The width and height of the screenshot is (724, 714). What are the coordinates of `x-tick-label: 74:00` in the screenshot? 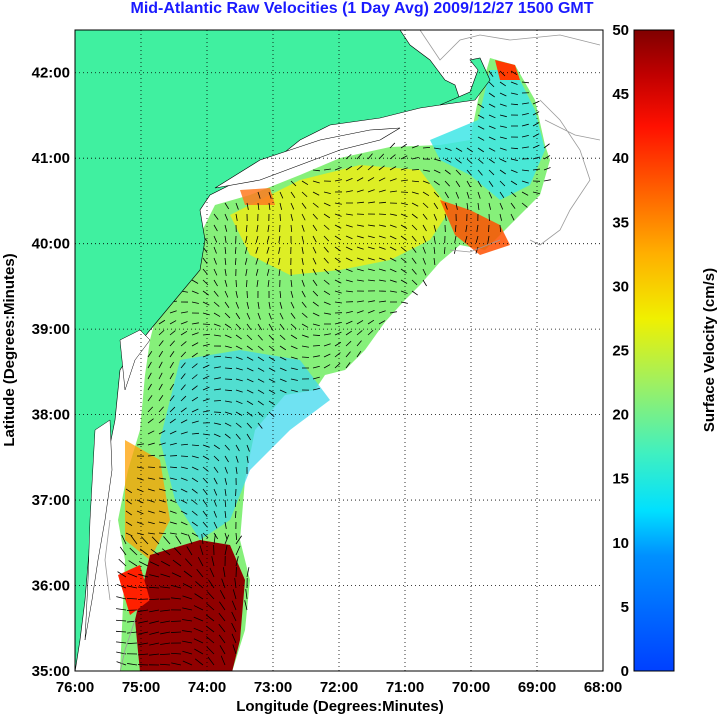 It's located at (207, 687).